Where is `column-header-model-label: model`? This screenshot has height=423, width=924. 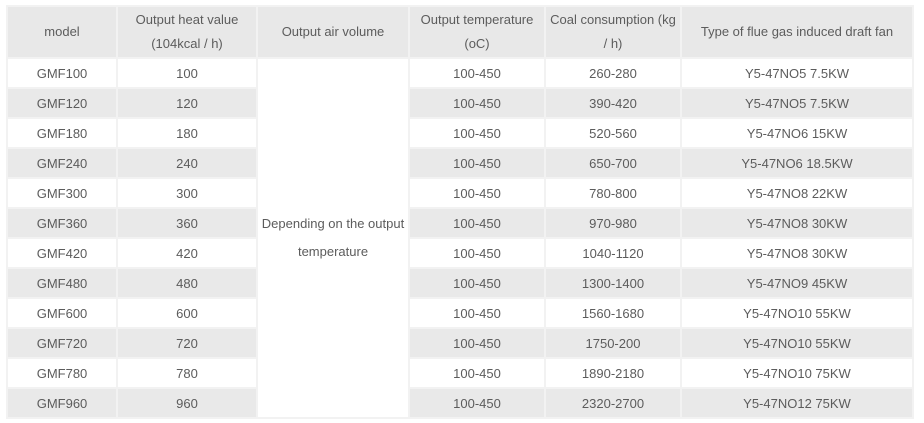
column-header-model-label: model is located at coordinates (62, 31).